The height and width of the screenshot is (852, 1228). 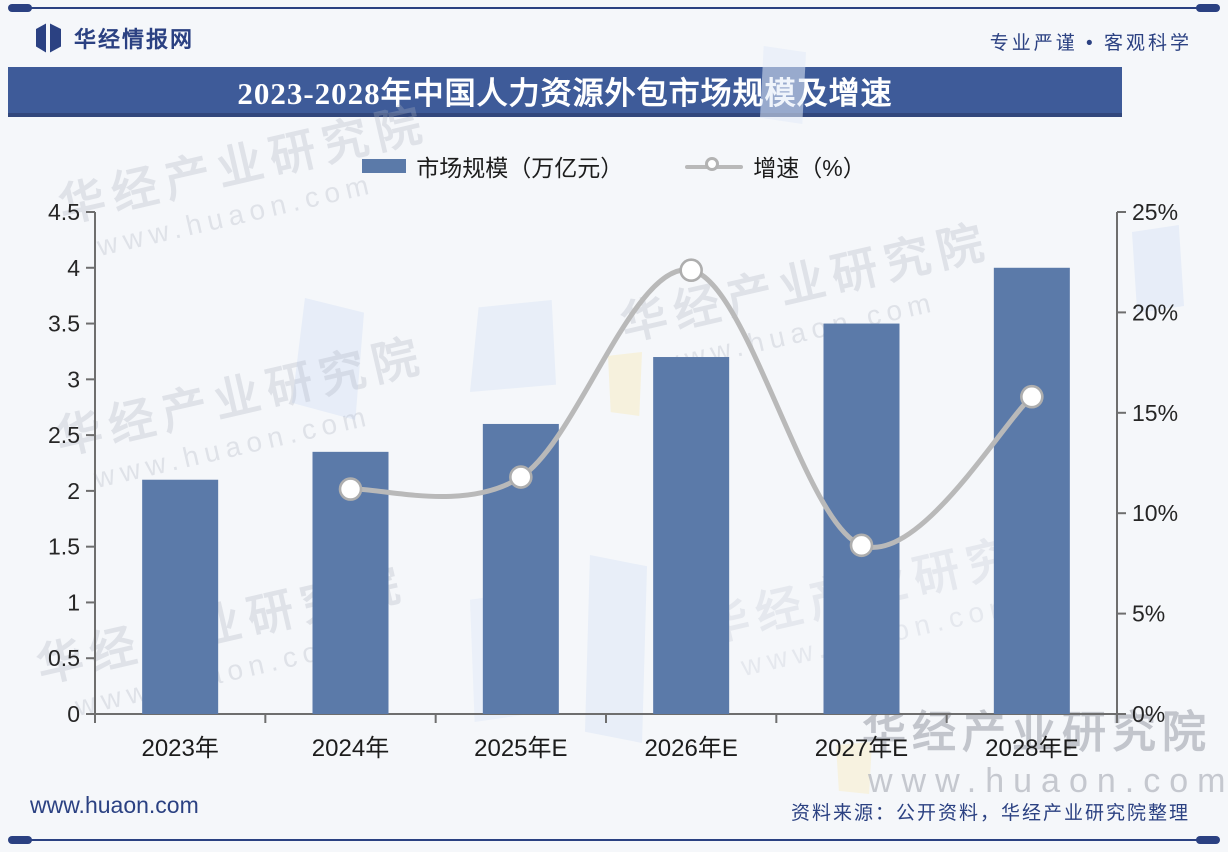 I want to click on x-axis-category-label: 2024年, so click(x=350, y=748).